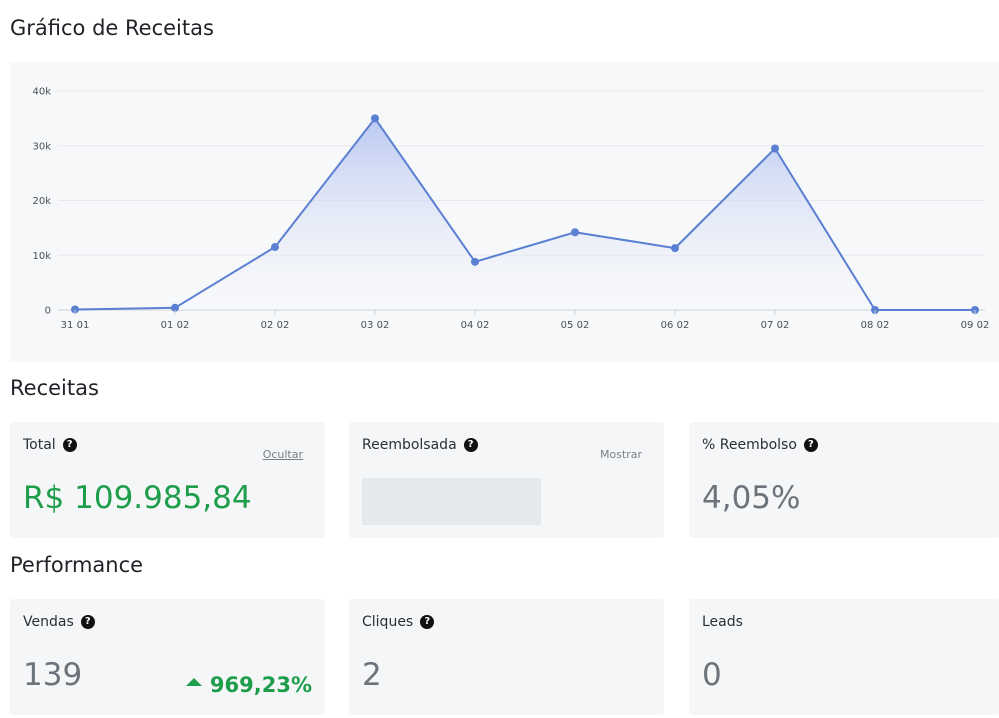 This screenshot has width=999, height=718. Describe the element at coordinates (388, 622) in the screenshot. I see `clicks-label: Cliques` at that location.